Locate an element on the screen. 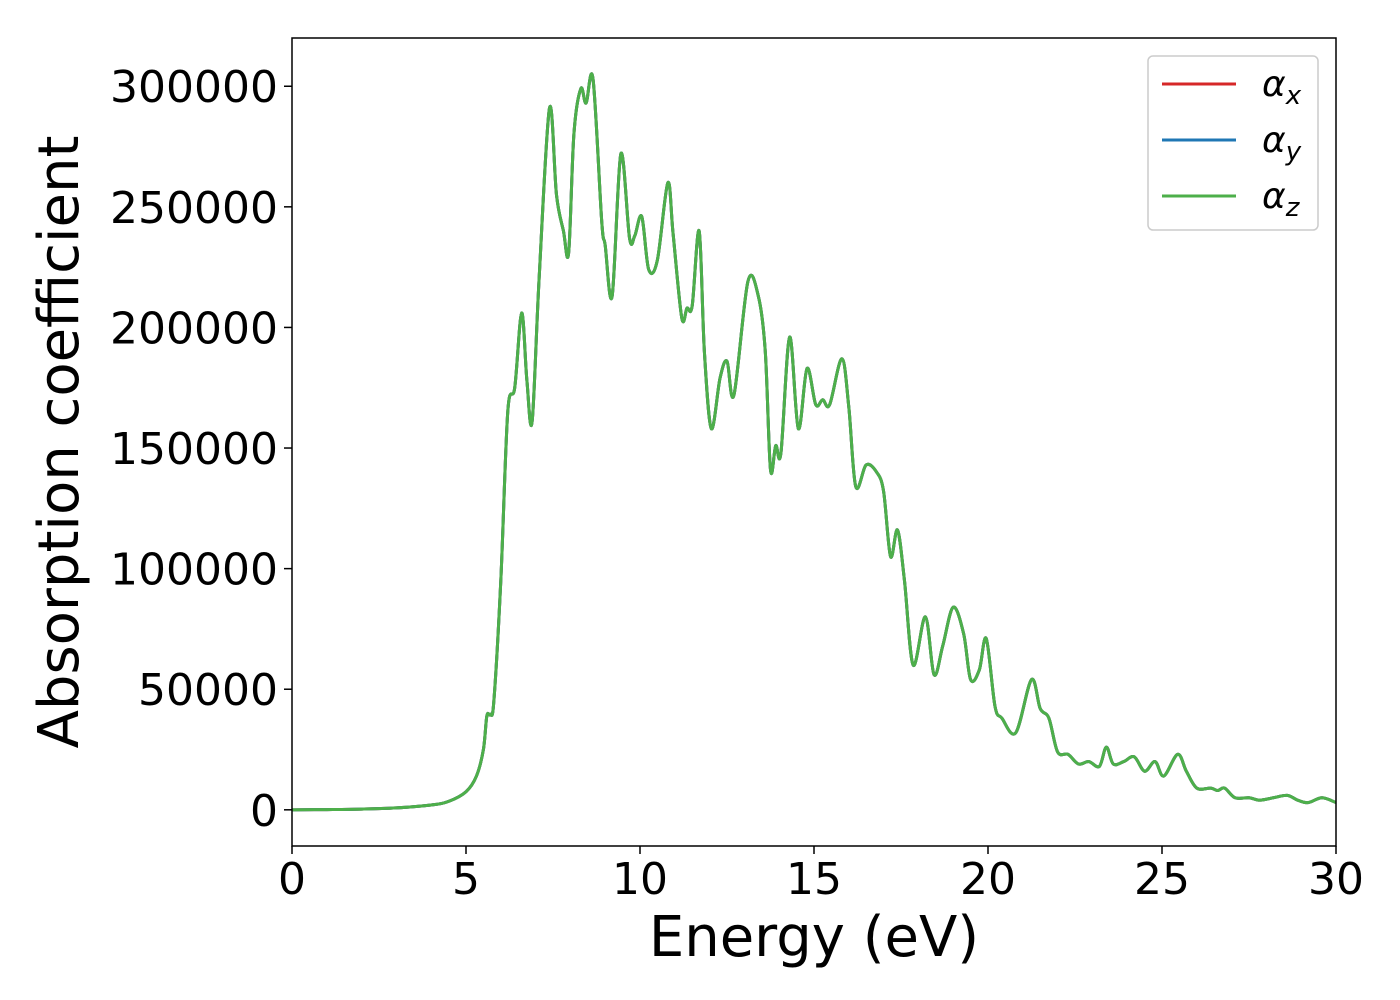 This screenshot has width=1400, height=1000. y-tick-label: 0 is located at coordinates (264, 811).